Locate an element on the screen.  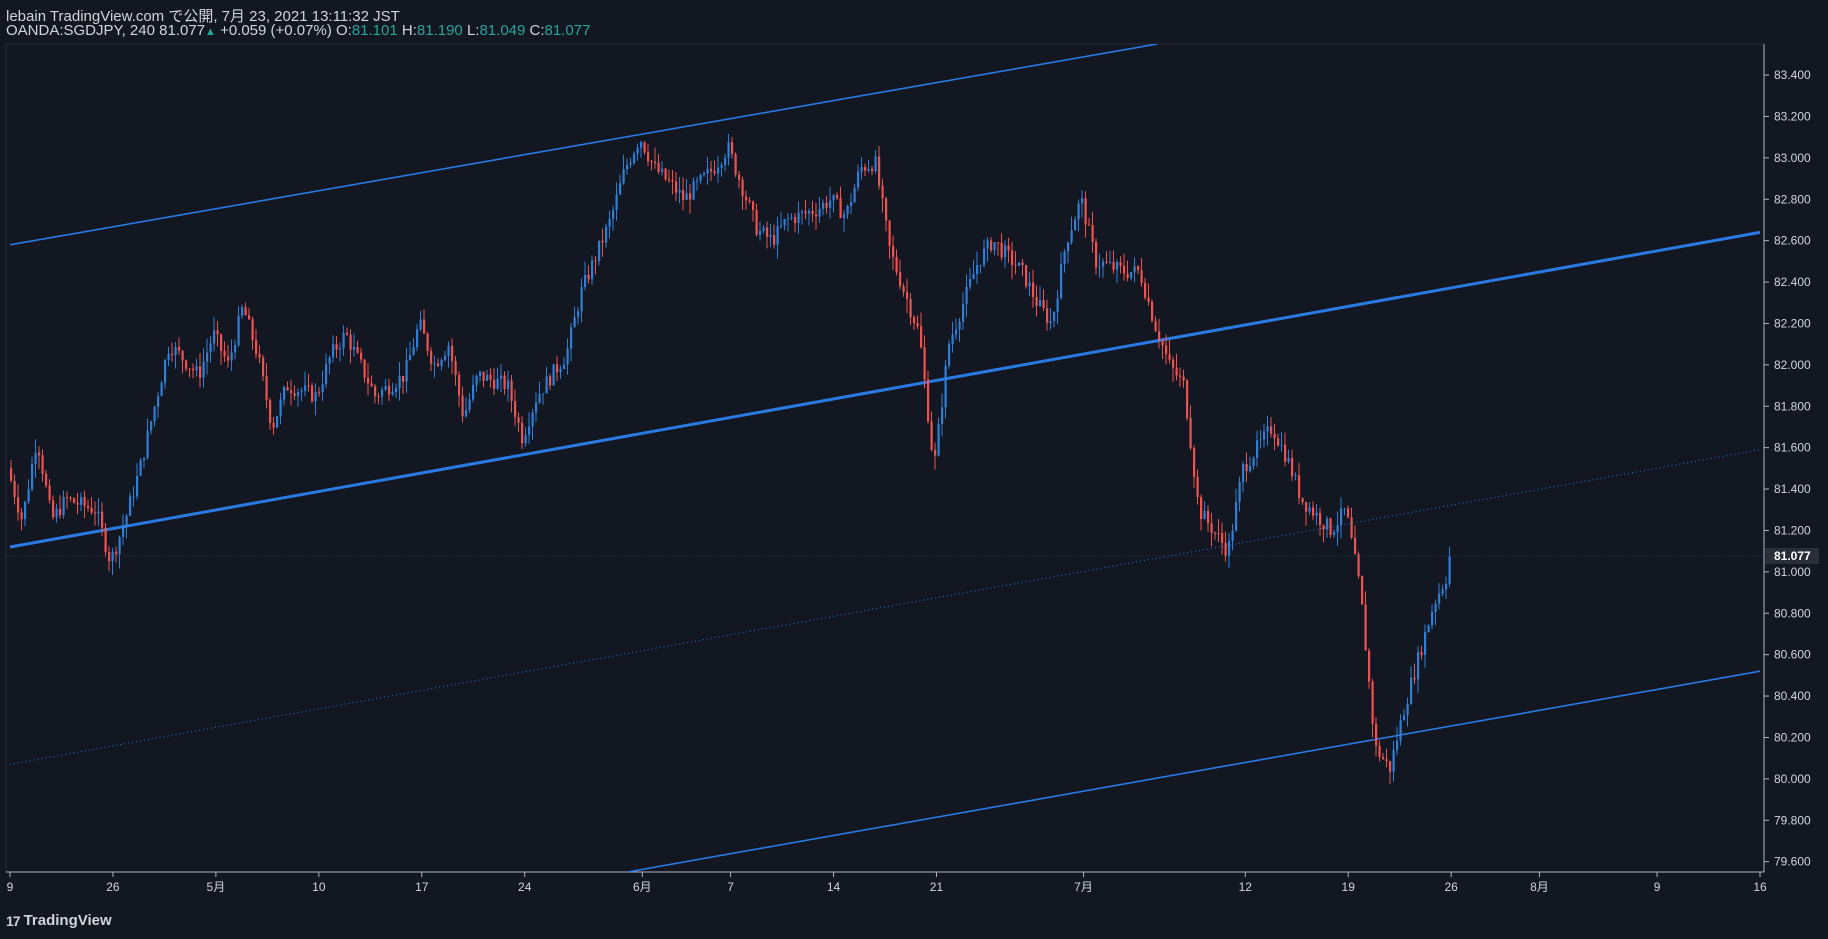
price-tick-label: 80.400 is located at coordinates (1792, 696).